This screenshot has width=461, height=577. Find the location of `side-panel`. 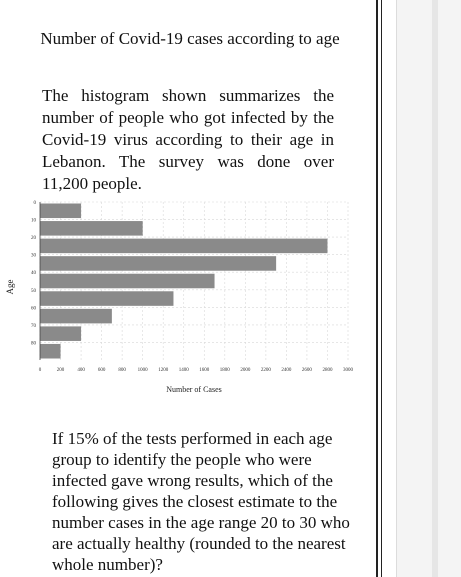

side-panel is located at coordinates (428, 288).